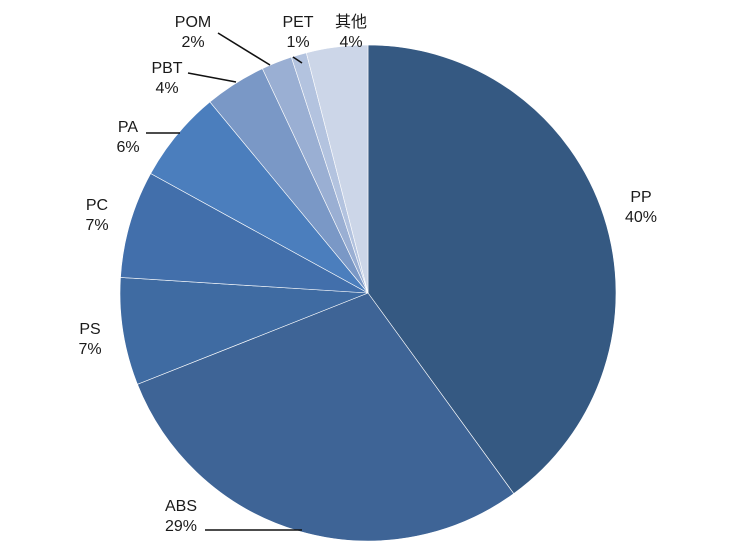  Describe the element at coordinates (244, 331) in the screenshot. I see `pie-slice-ps` at that location.